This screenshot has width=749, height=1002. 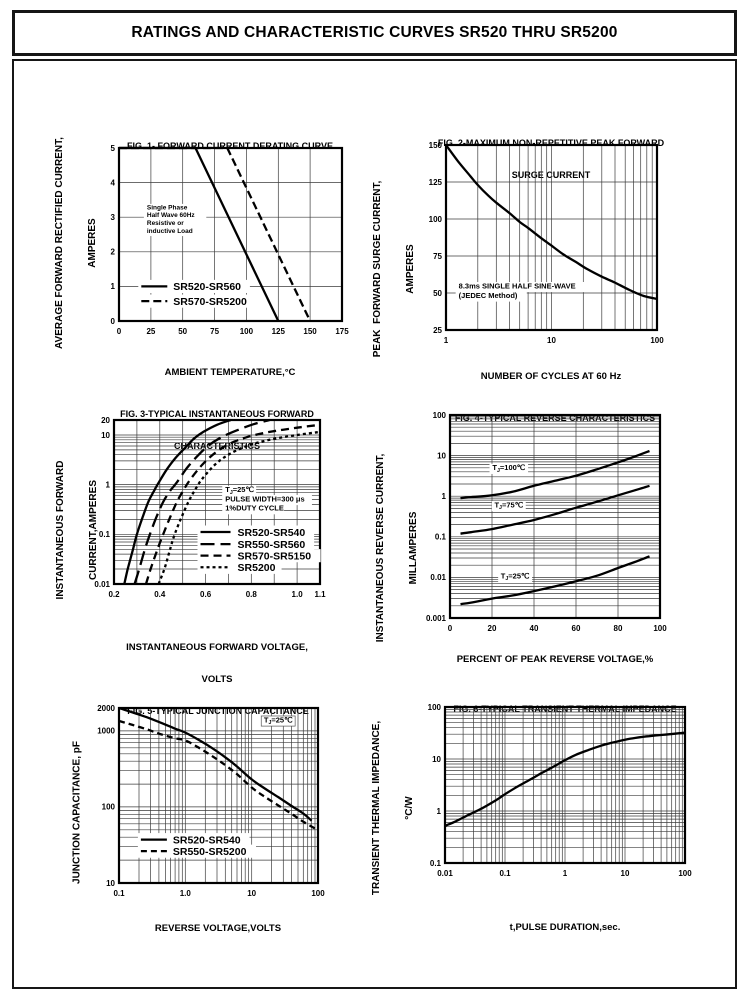 I want to click on fig3-x-label-line2: VOLTS, so click(x=217, y=679).